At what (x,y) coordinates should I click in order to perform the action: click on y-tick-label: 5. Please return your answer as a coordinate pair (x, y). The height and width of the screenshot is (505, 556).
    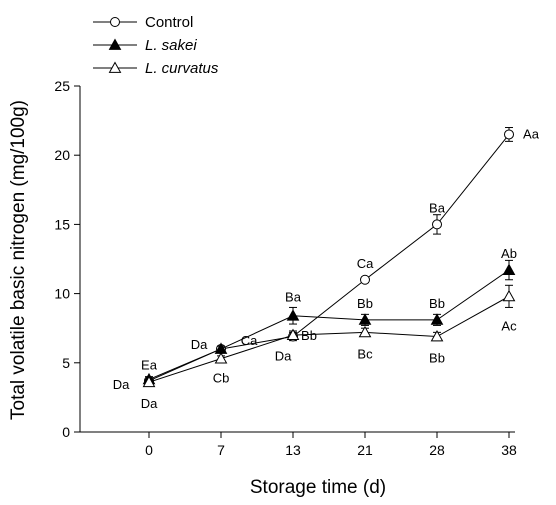
    Looking at the image, I should click on (66, 363).